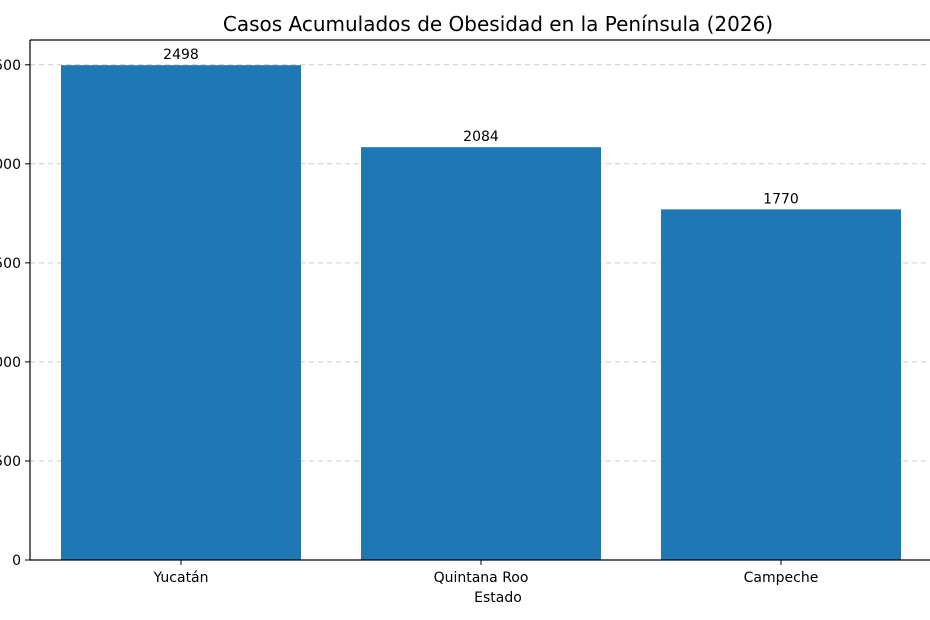 The height and width of the screenshot is (620, 930). Describe the element at coordinates (181, 55) in the screenshot. I see `data-label: 2498` at that location.